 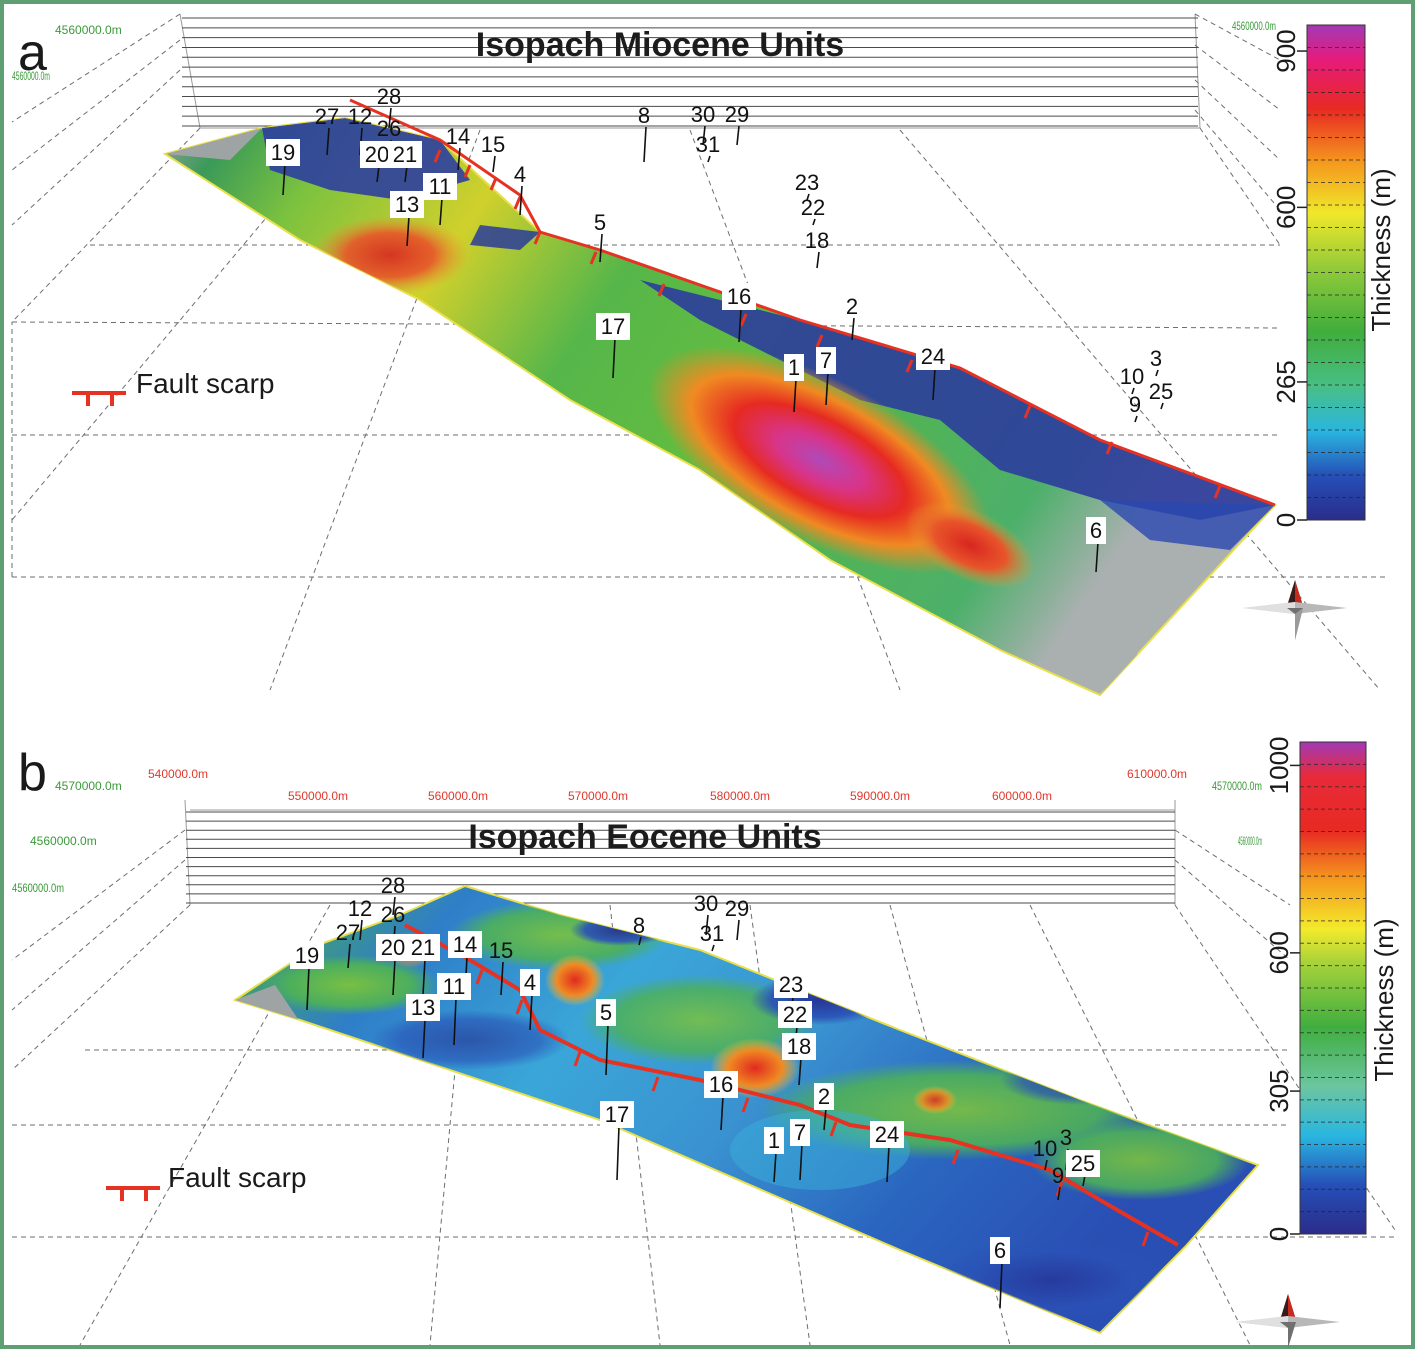 What do you see at coordinates (501, 950) in the screenshot?
I see `svg-text: 15` at bounding box center [501, 950].